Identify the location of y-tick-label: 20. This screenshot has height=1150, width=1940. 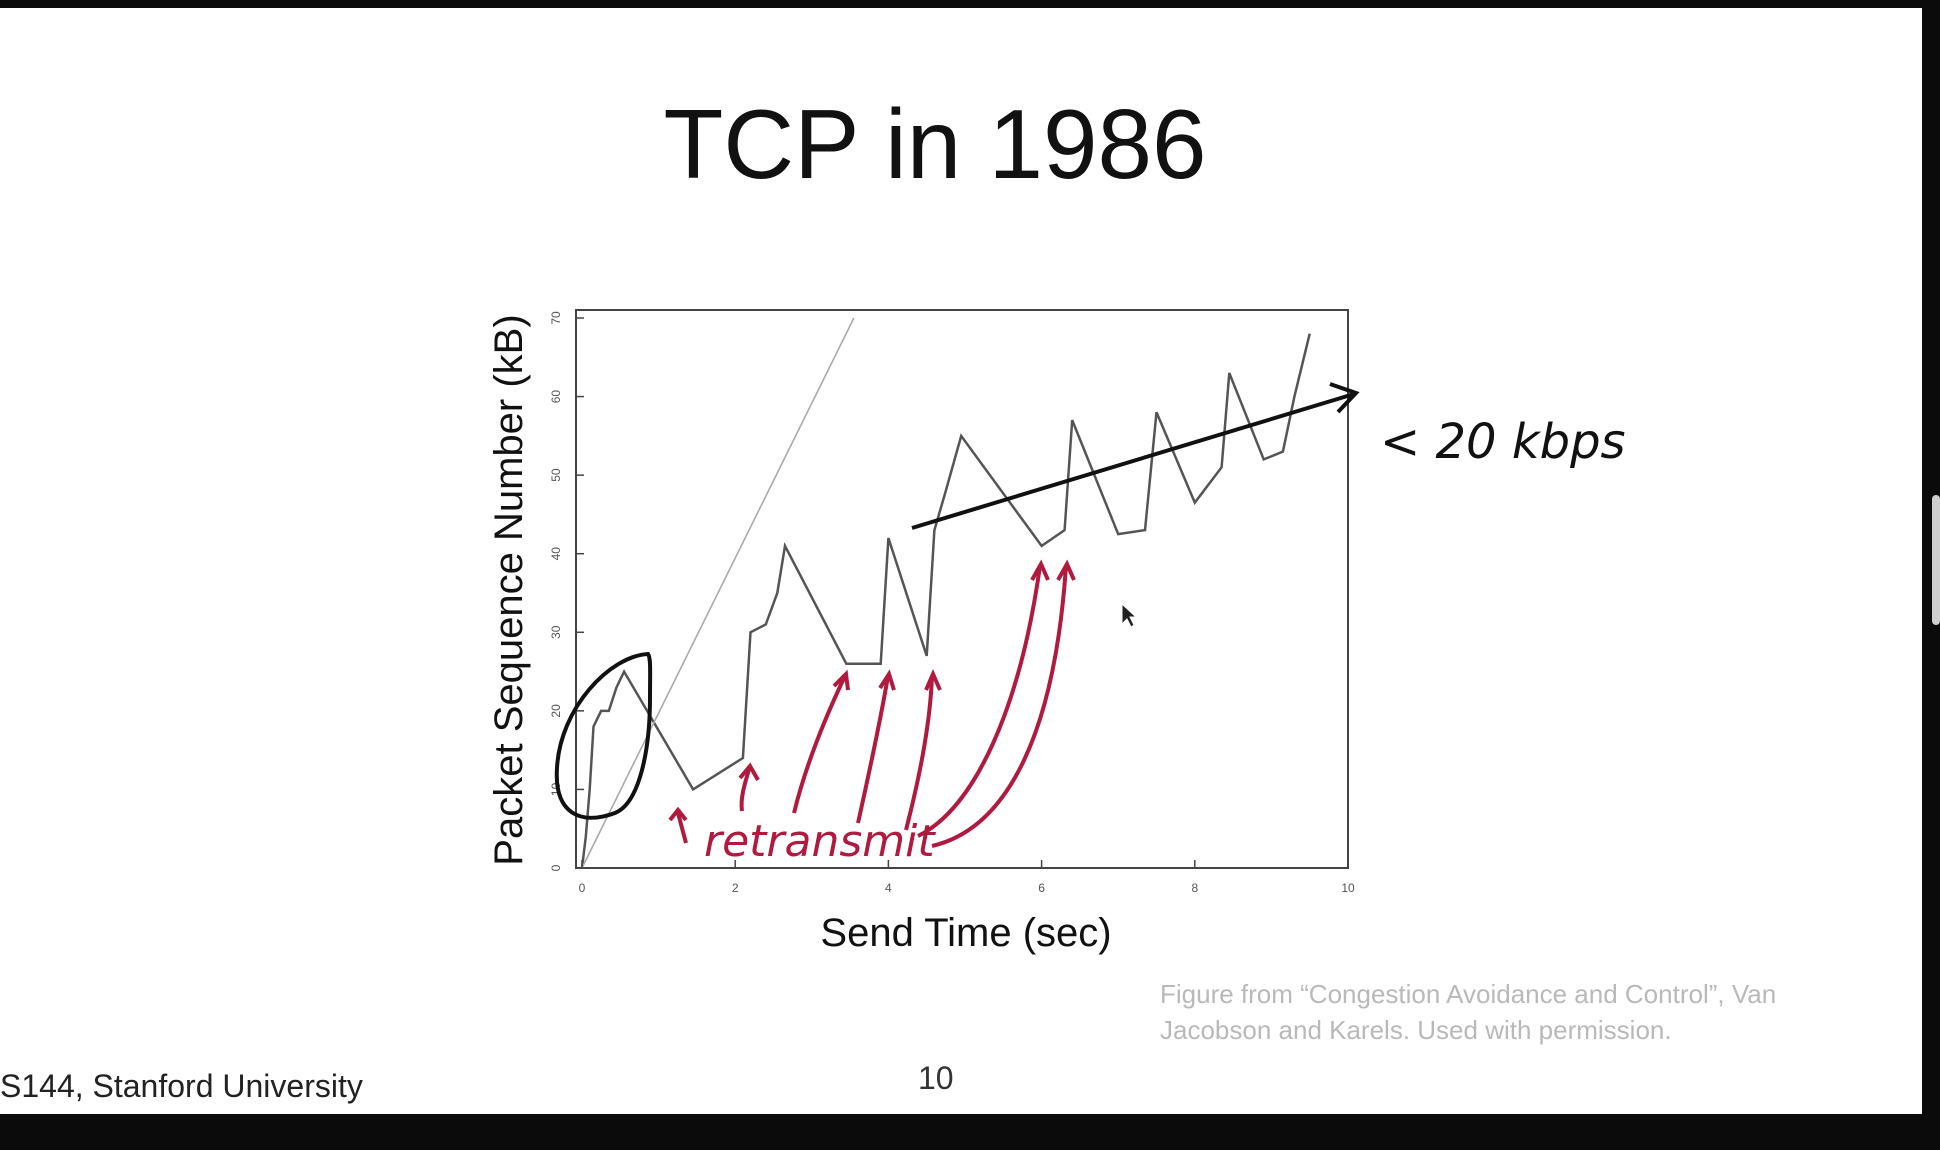
(556, 711).